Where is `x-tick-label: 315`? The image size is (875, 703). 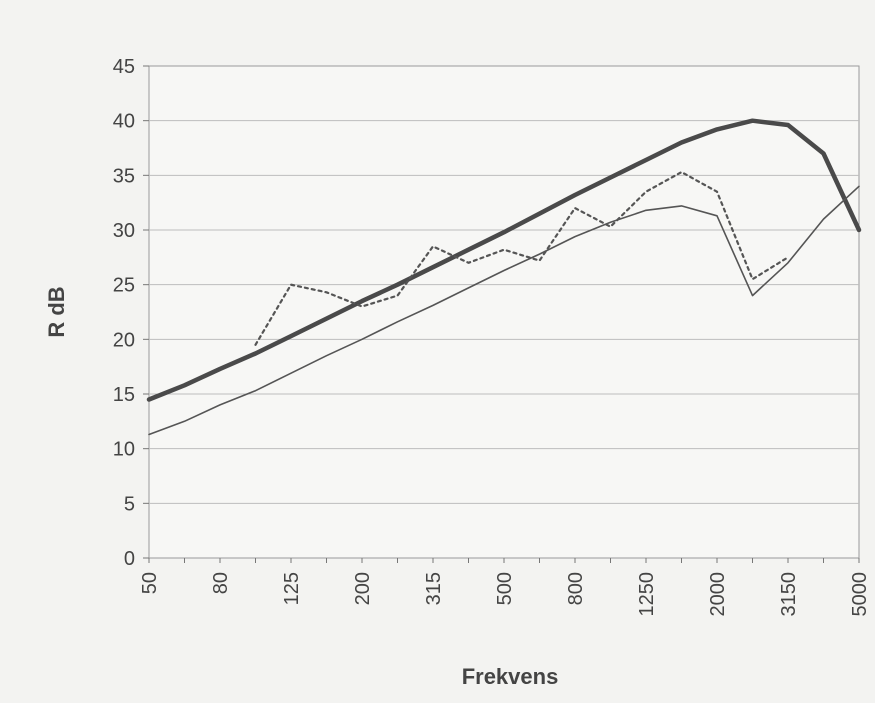 x-tick-label: 315 is located at coordinates (434, 588).